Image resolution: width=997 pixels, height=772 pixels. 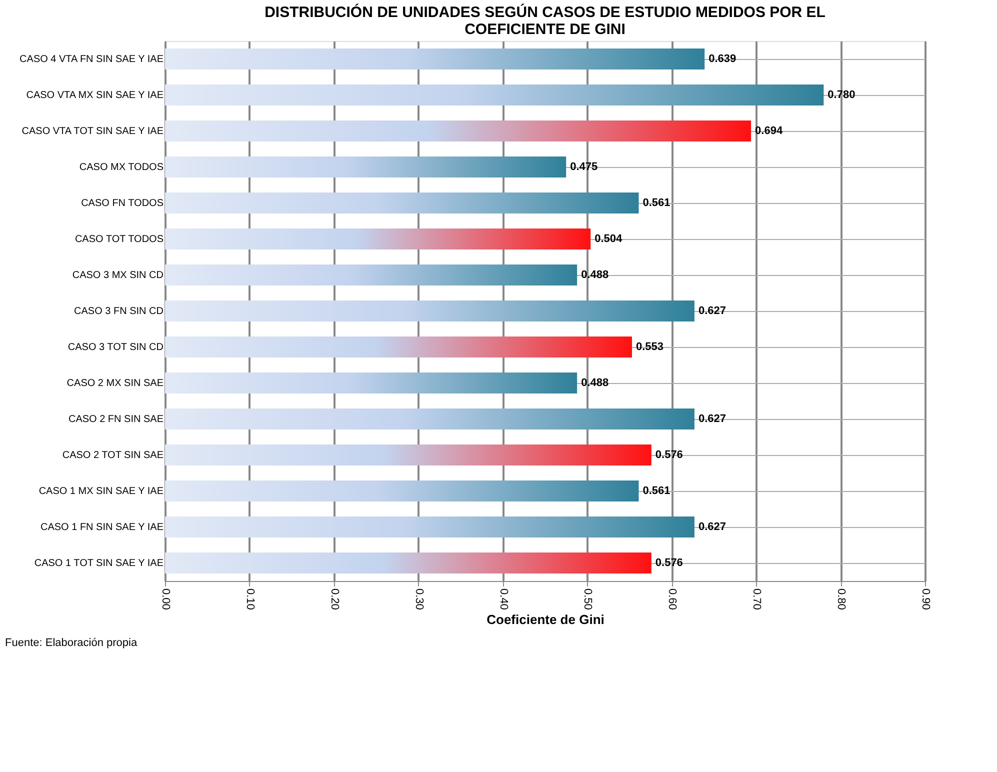 I want to click on y-tick-label: CASO 1 MX SIN SAE Y IAE, so click(x=101, y=491).